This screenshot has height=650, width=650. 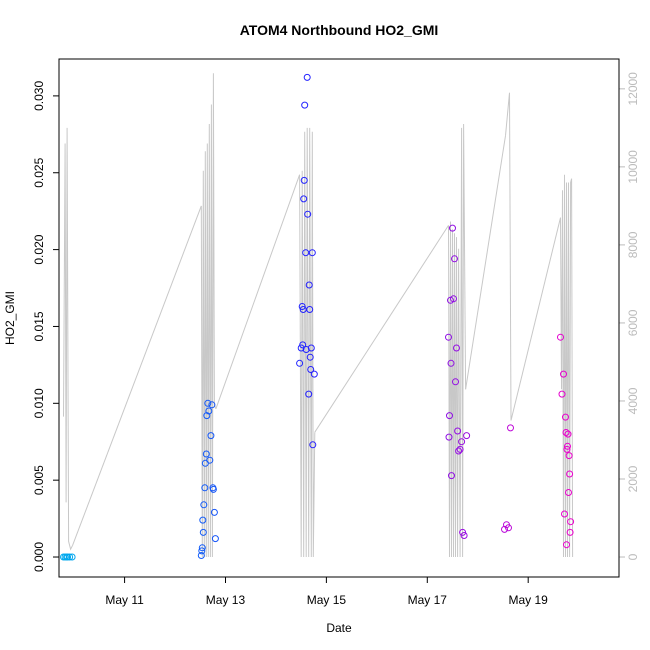 What do you see at coordinates (633, 478) in the screenshot?
I see `y2-tick-label: 2000` at bounding box center [633, 478].